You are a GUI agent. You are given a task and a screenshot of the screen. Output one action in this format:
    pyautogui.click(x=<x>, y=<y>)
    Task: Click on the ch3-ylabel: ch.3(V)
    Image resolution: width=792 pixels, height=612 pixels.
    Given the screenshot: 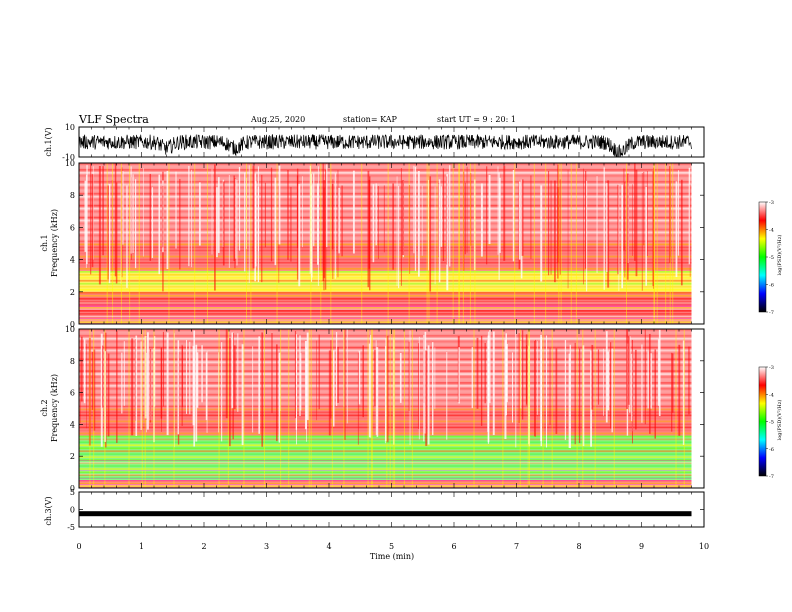 What is the action you would take?
    pyautogui.click(x=48, y=510)
    